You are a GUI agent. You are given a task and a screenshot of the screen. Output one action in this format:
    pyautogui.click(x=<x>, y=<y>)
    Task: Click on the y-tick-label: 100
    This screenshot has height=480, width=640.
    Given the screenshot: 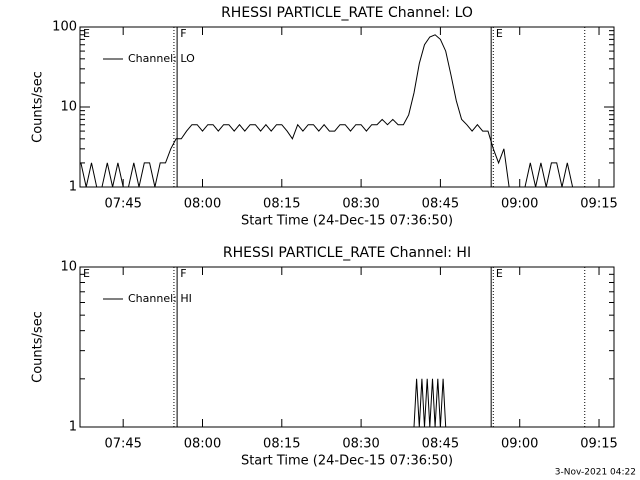 What is the action you would take?
    pyautogui.click(x=64, y=27)
    